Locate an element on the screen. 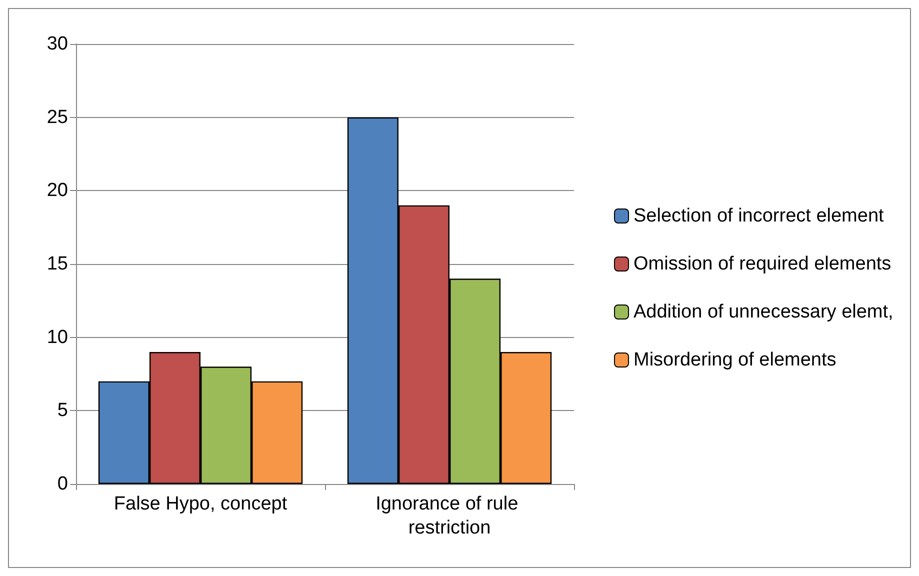 This screenshot has height=576, width=919. y-tick-label: 0 is located at coordinates (62, 484).